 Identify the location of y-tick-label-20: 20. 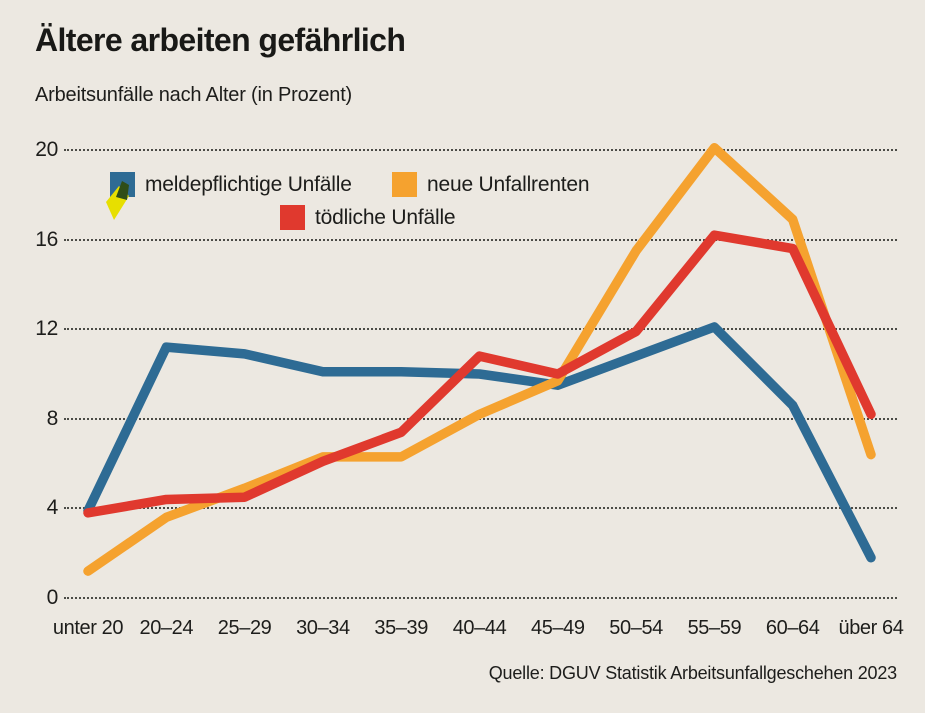
(46, 149).